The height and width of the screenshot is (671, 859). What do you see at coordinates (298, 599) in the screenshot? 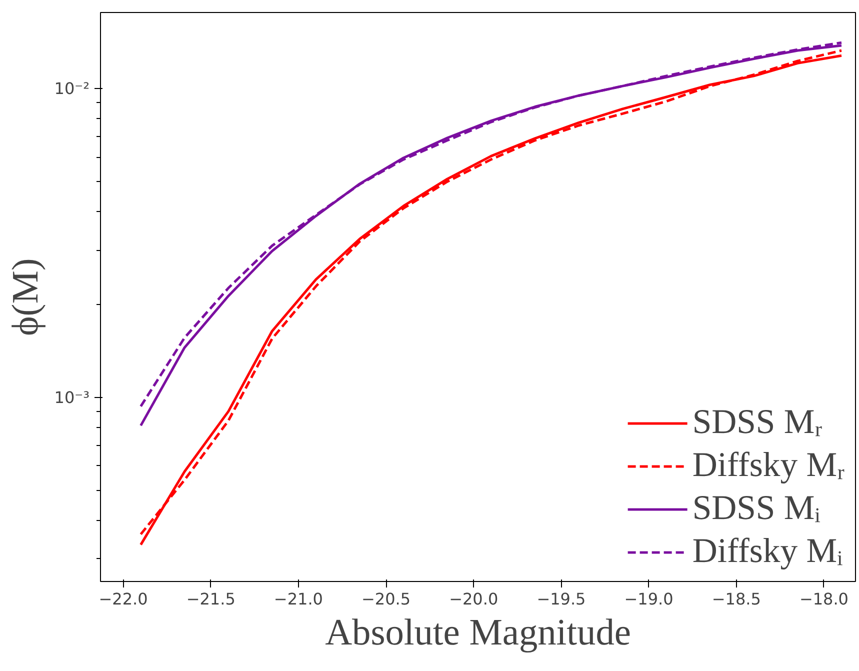
I see `x-tick-label: −21.0` at bounding box center [298, 599].